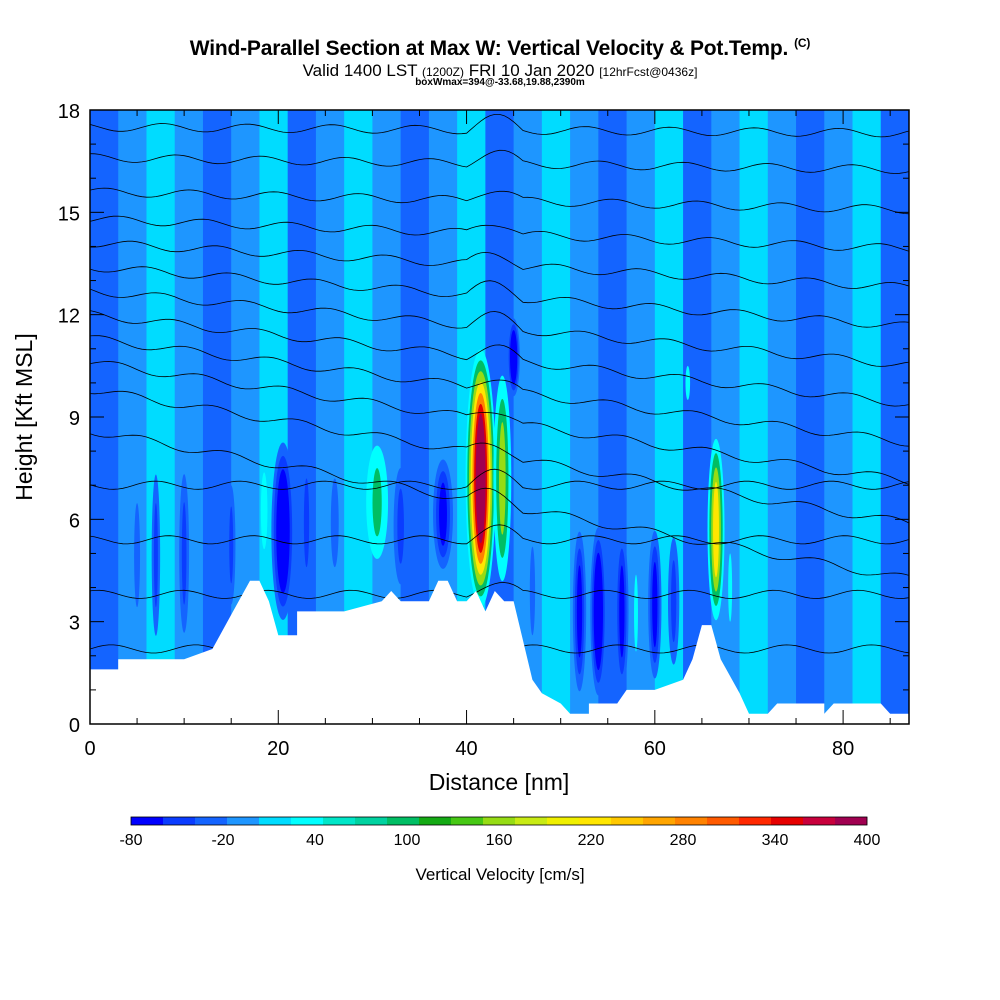 Image resolution: width=1000 pixels, height=1000 pixels. What do you see at coordinates (499, 840) in the screenshot?
I see `colorbar-tick-label: 160` at bounding box center [499, 840].